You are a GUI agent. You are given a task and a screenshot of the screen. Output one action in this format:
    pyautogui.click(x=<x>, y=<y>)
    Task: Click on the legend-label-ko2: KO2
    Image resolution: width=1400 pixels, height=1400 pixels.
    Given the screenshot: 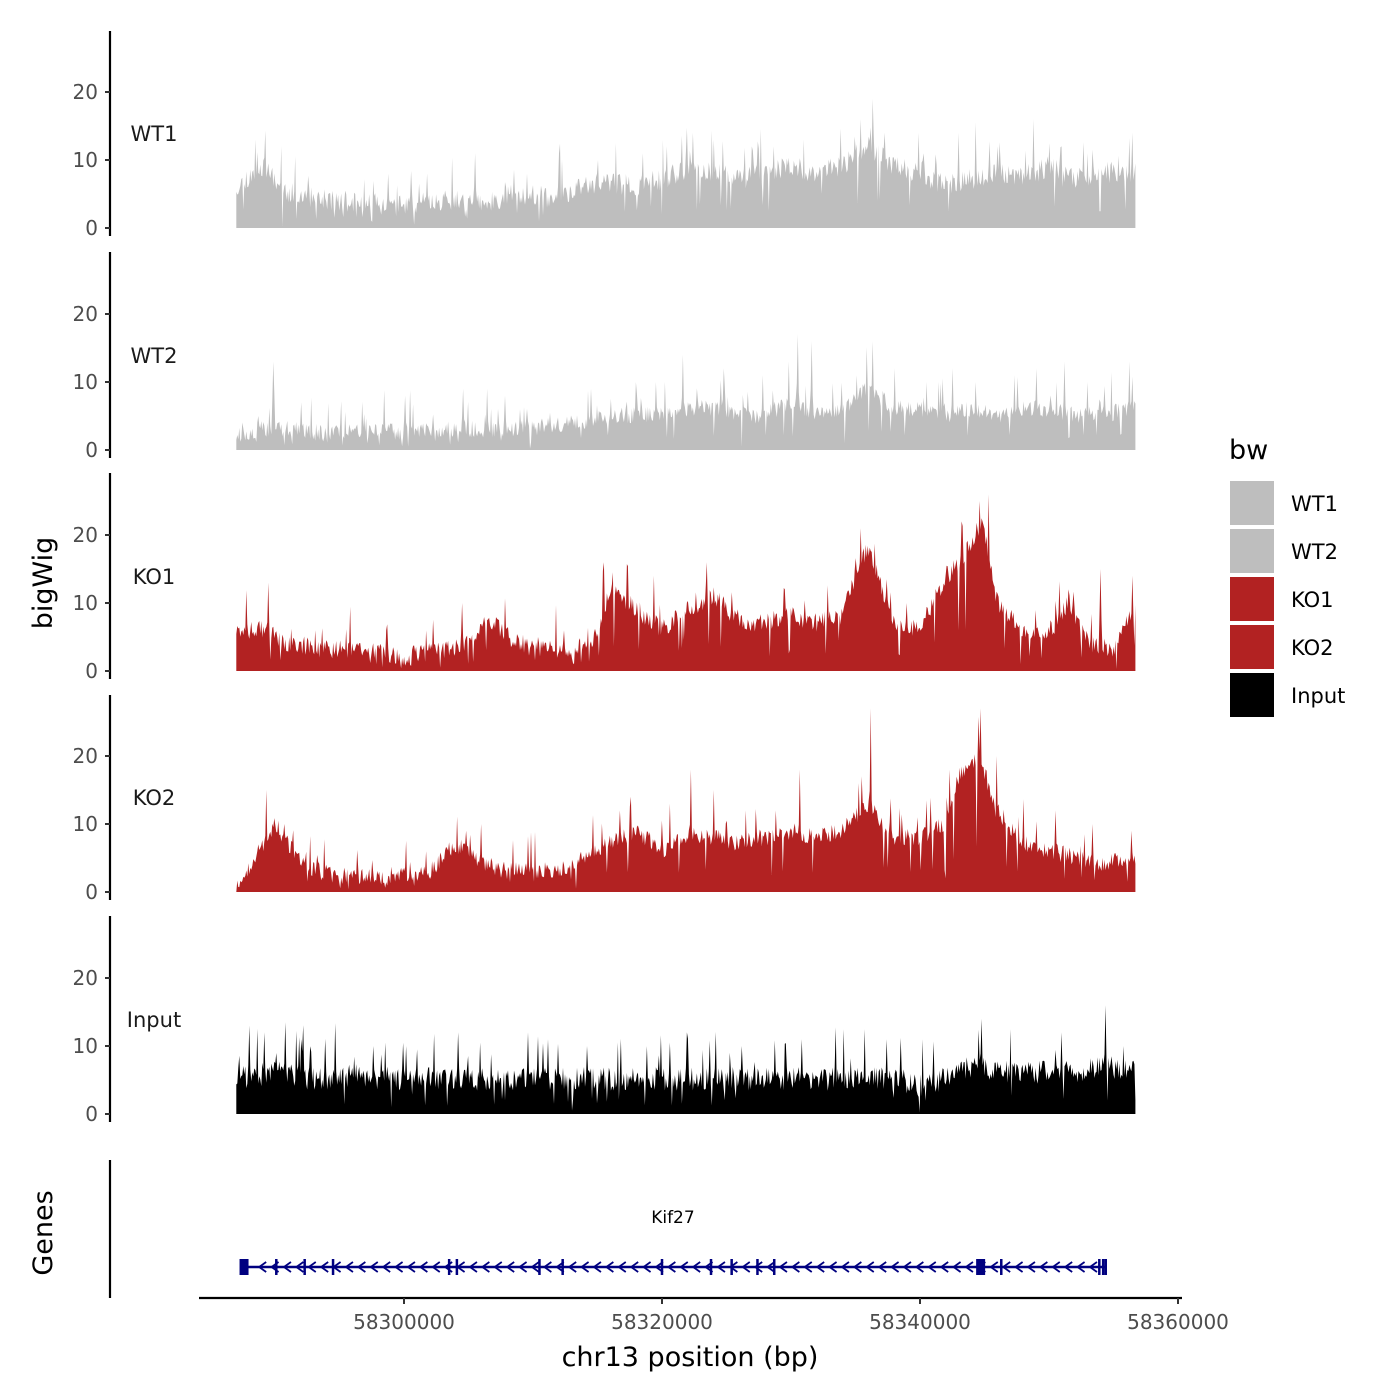 What is the action you would take?
    pyautogui.click(x=1312, y=648)
    